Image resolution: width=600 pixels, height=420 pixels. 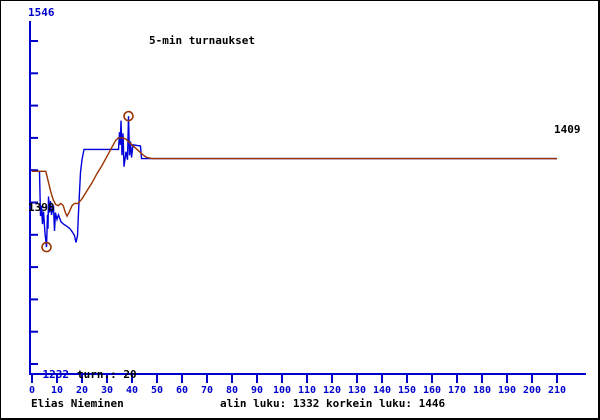 What do you see at coordinates (557, 390) in the screenshot?
I see `x-tick-label: 210` at bounding box center [557, 390].